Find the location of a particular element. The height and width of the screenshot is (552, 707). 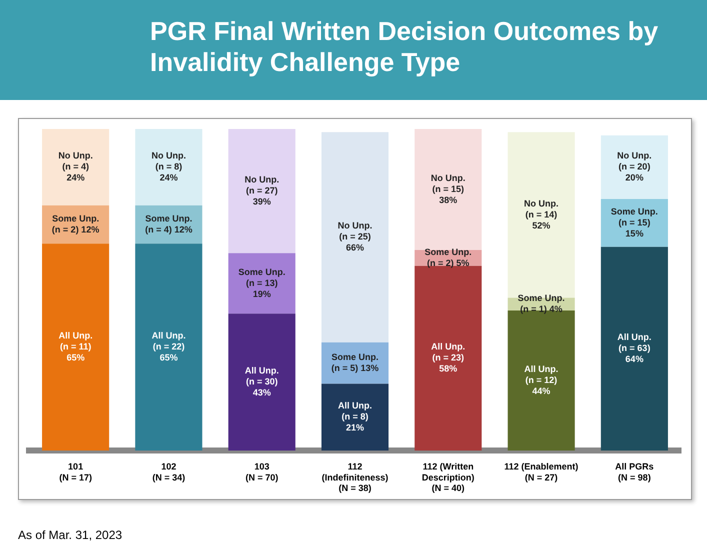

x-tick-label: 101 (N = 17) is located at coordinates (75, 471).